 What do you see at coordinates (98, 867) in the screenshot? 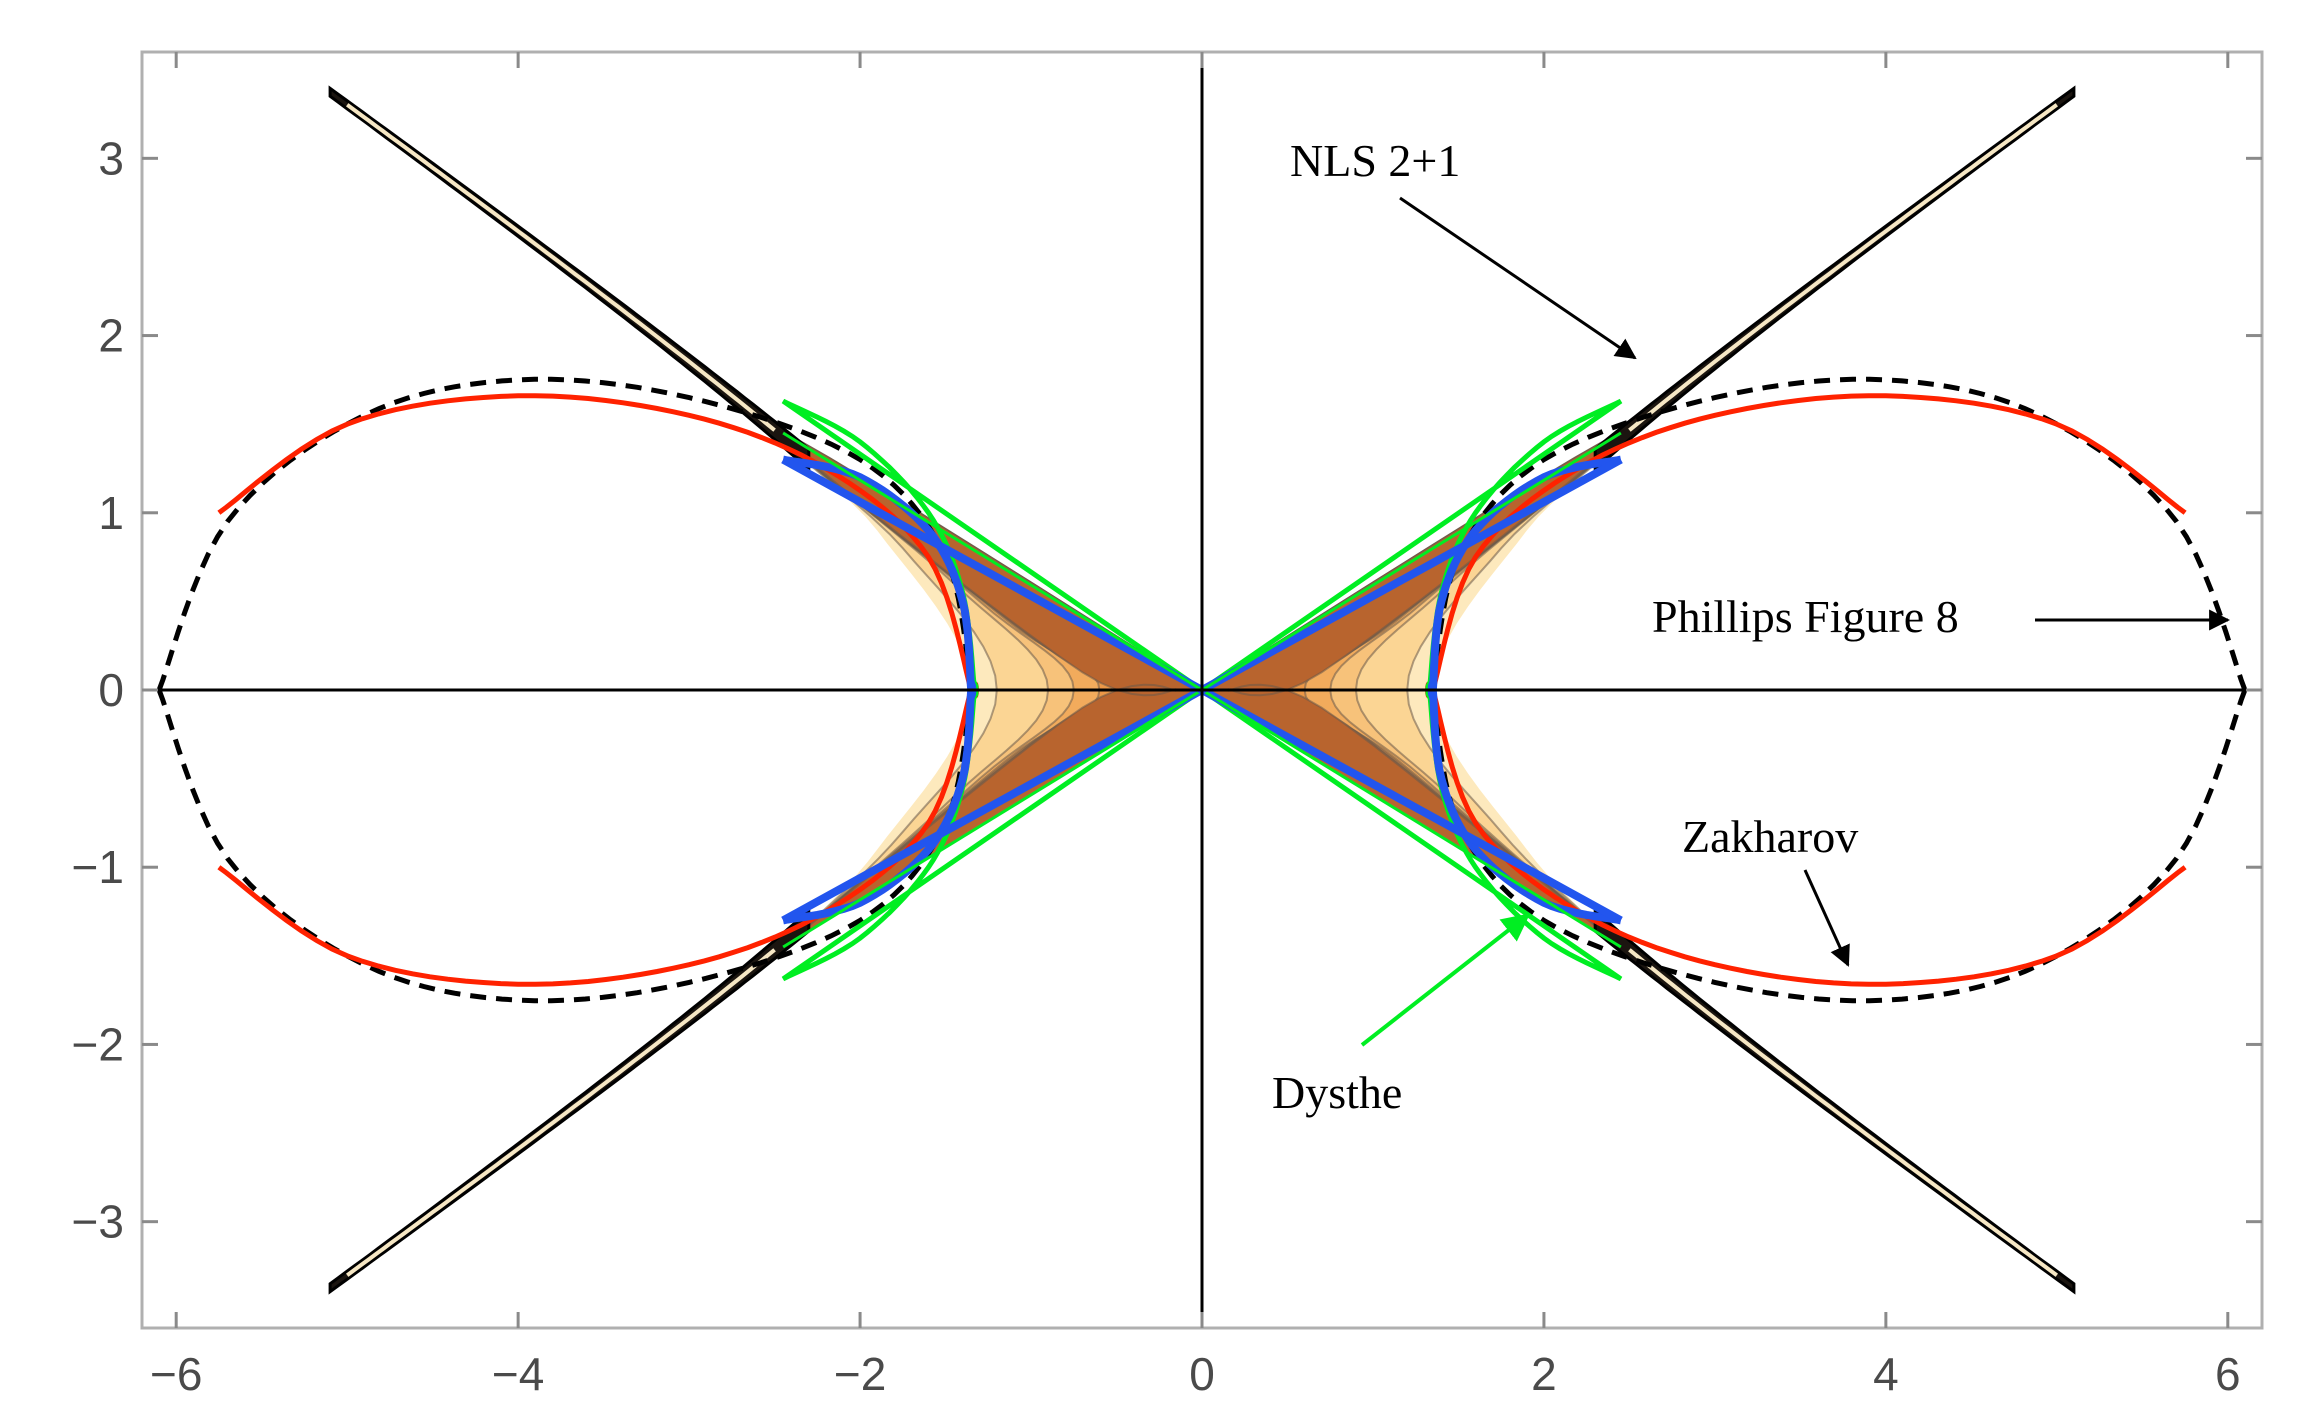
I see `y-tick-label: −1` at bounding box center [98, 867].